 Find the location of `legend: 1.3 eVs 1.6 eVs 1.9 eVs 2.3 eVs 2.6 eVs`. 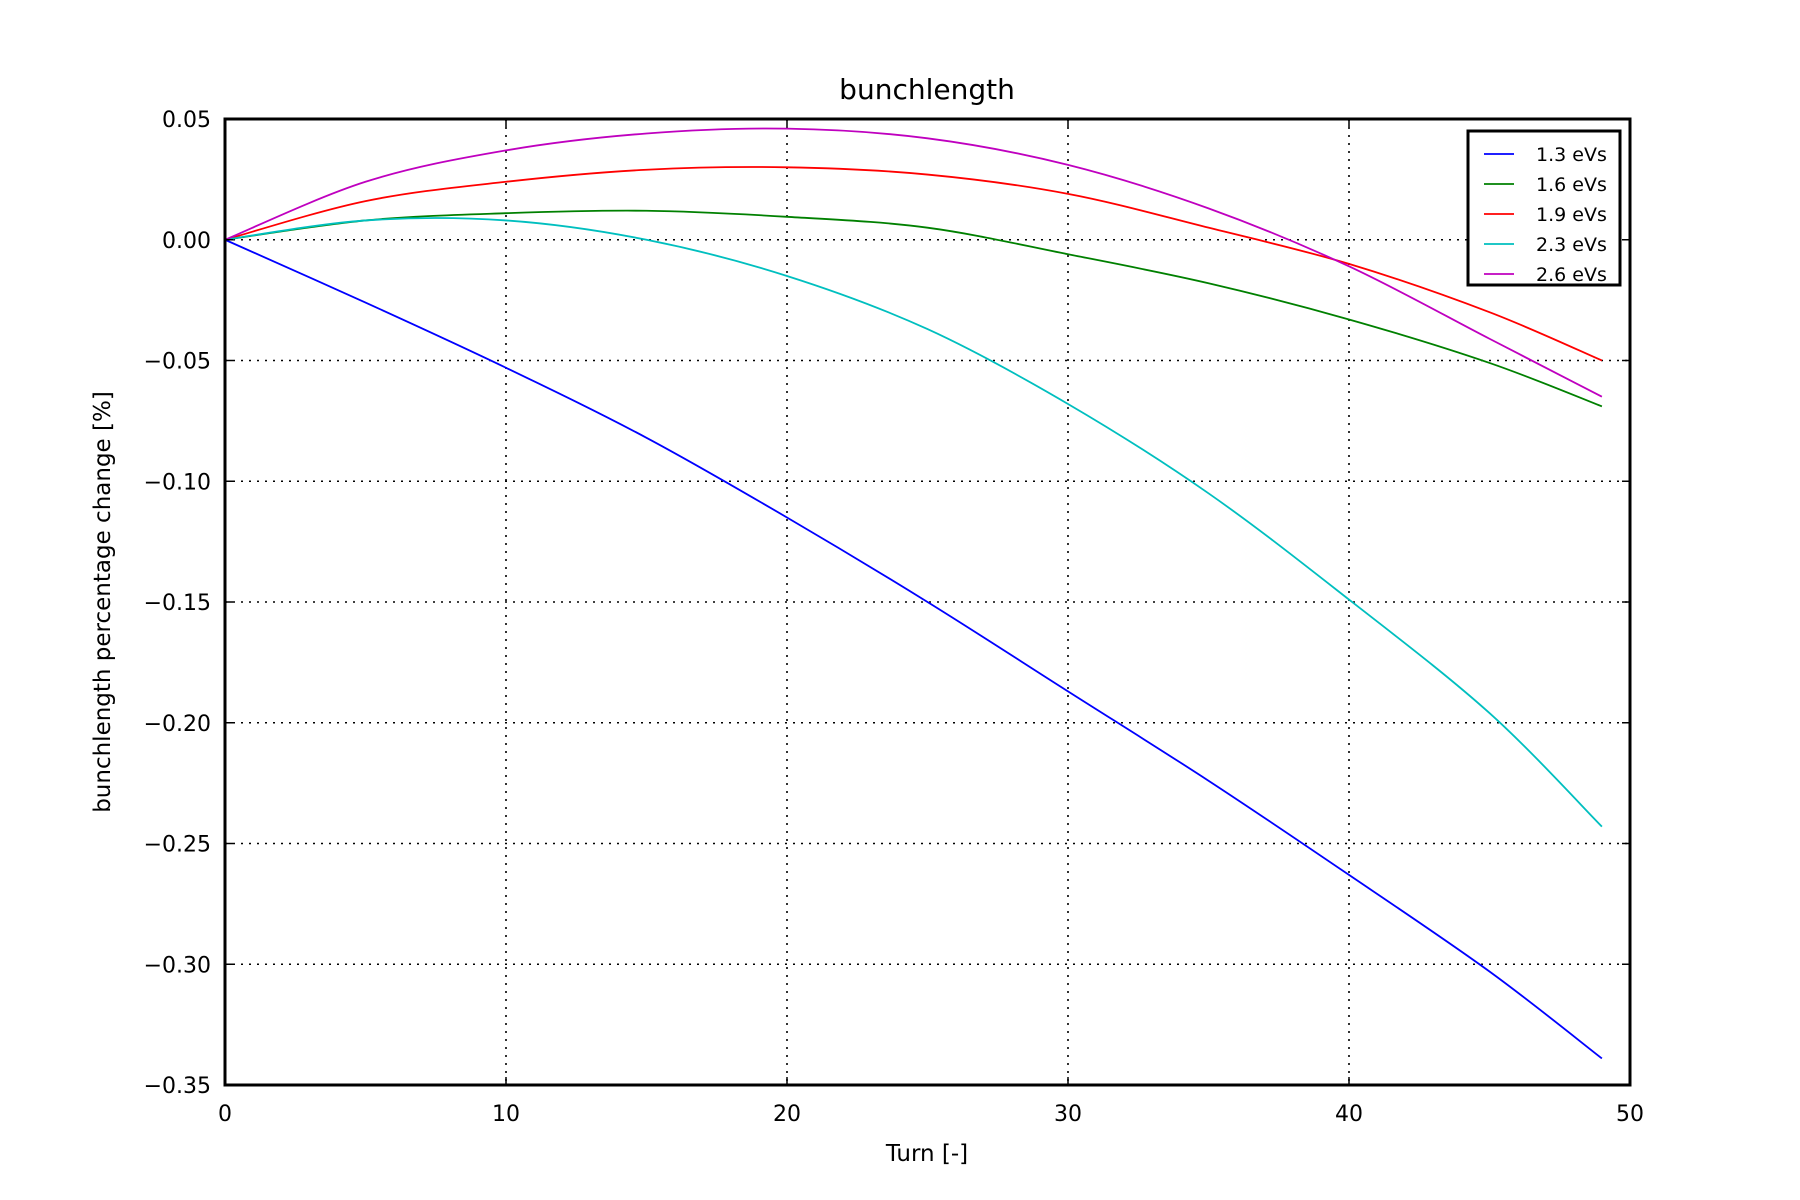

legend: 1.3 eVs 1.6 eVs 1.9 eVs 2.3 eVs 2.6 eVs is located at coordinates (1544, 208).